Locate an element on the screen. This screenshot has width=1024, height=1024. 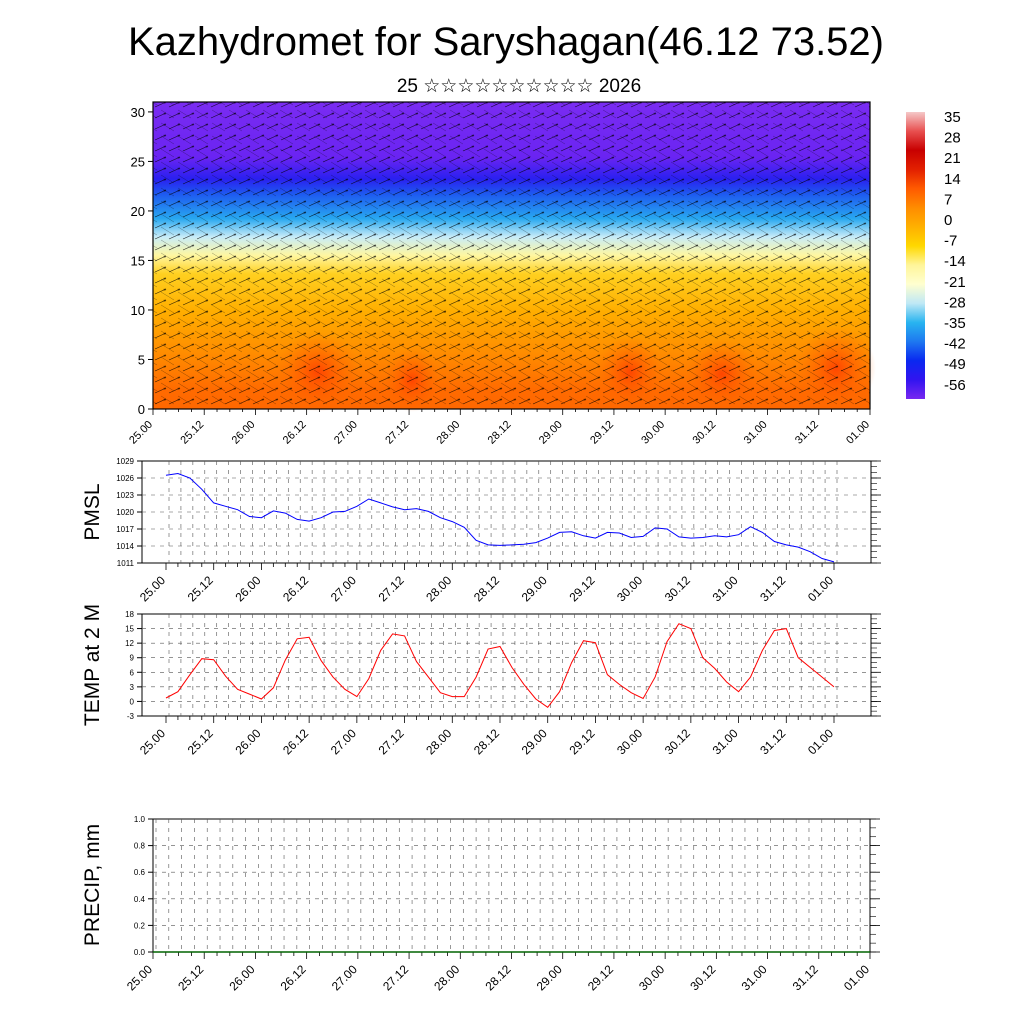
y-tick-label: 0.0 is located at coordinates (140, 952).